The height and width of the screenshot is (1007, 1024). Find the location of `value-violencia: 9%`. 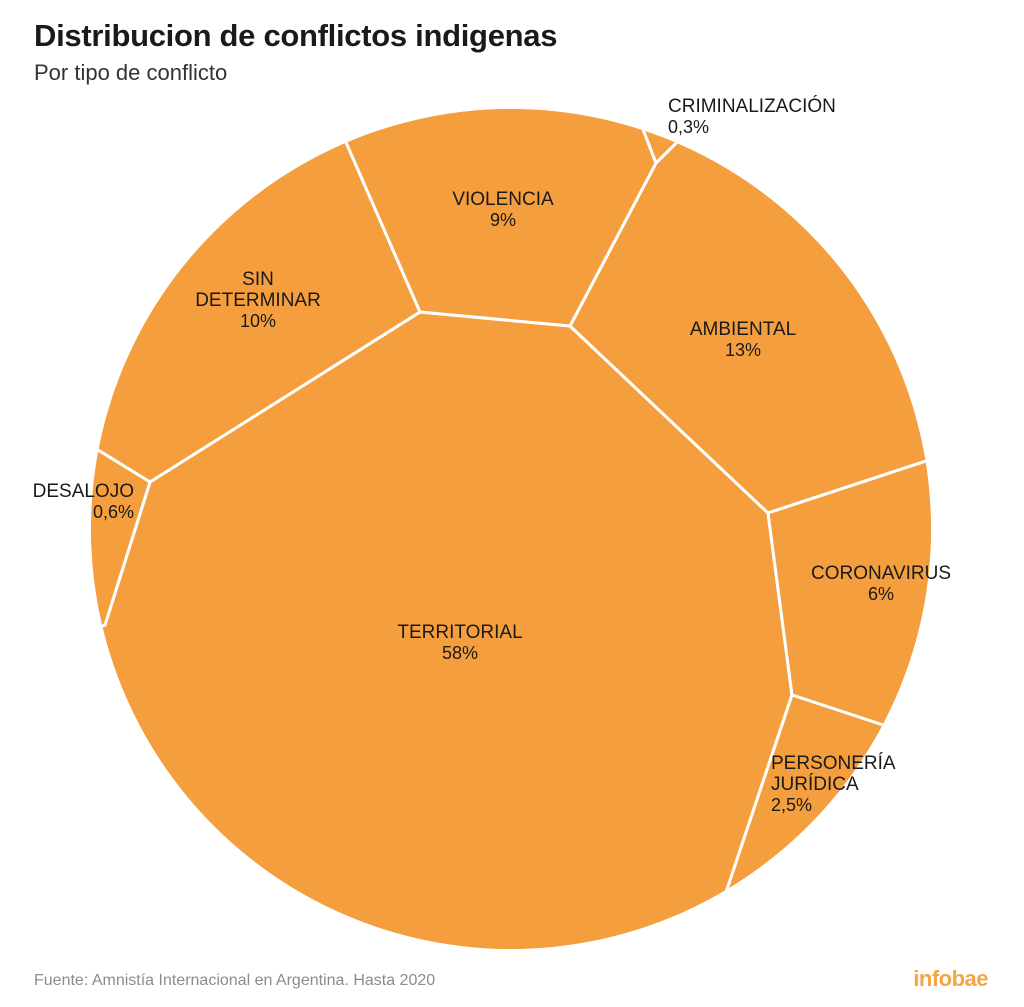

value-violencia: 9% is located at coordinates (503, 220).